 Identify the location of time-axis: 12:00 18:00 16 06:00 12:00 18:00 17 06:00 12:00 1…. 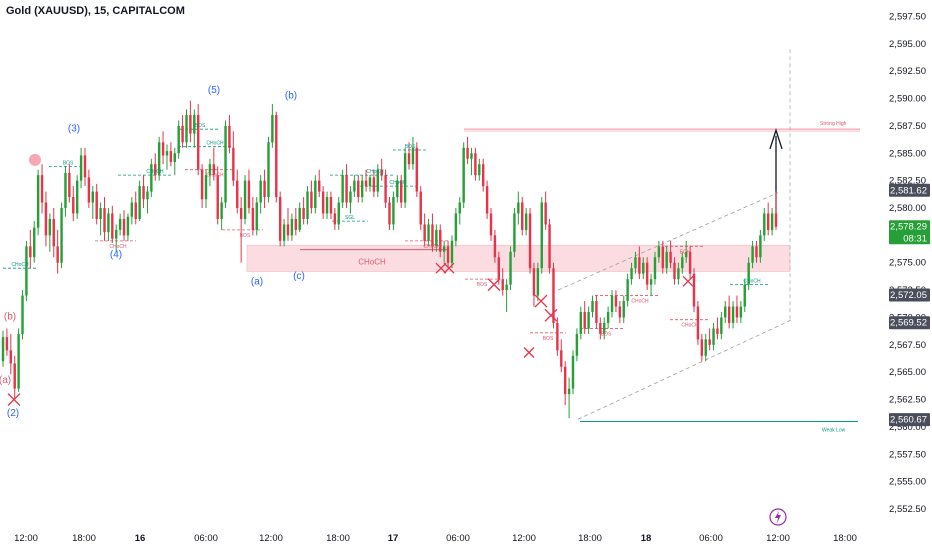
(435, 538).